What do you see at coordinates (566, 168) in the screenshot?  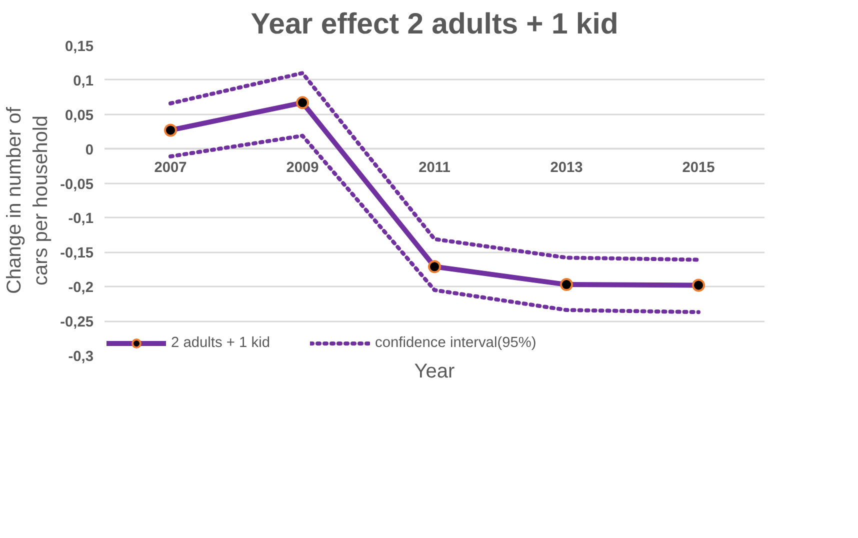 I see `x-tick-label: 2013` at bounding box center [566, 168].